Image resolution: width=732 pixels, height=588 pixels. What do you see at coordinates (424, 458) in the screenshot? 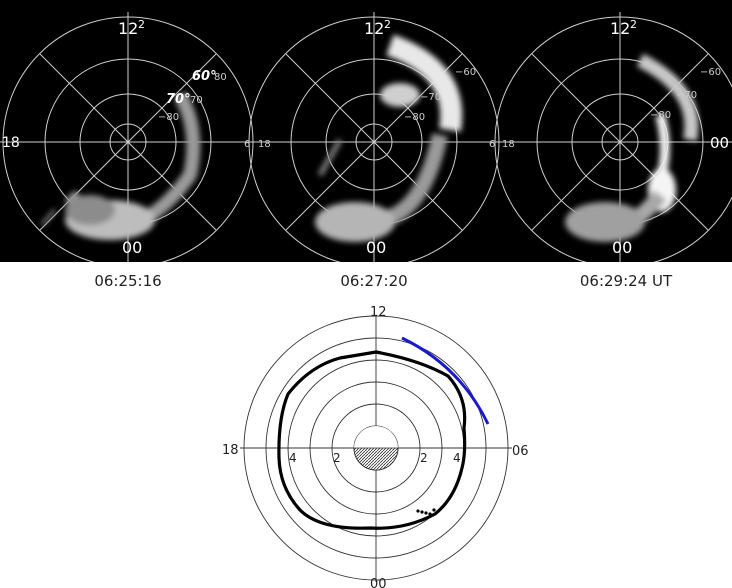
I see `radial-label-right-2: 2` at bounding box center [424, 458].